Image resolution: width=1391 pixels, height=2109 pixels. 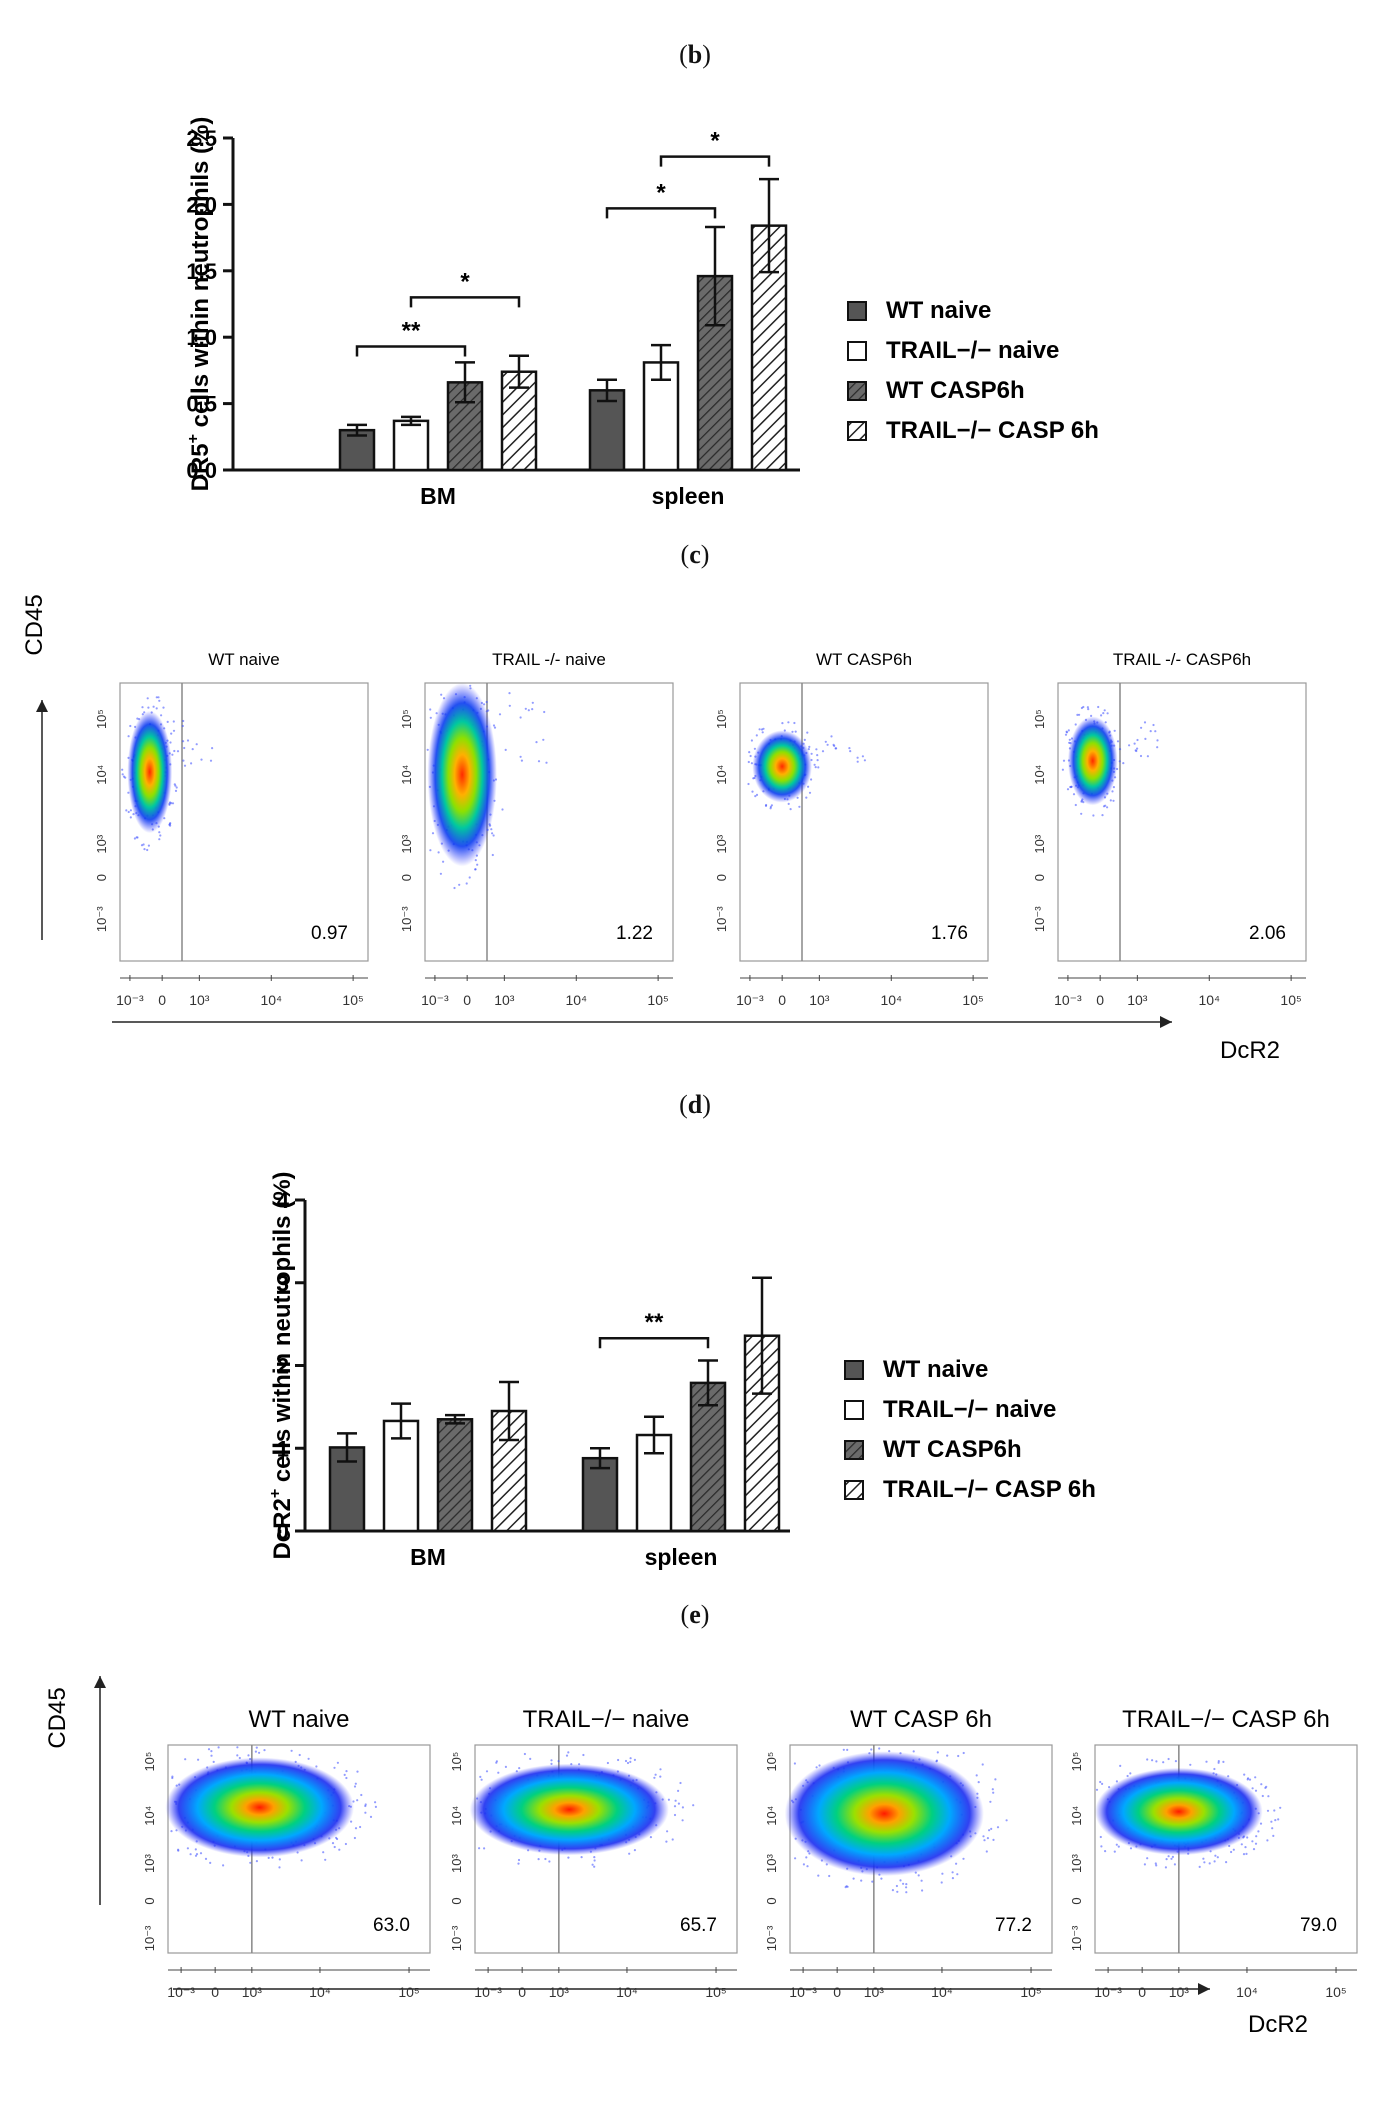 I want to click on flow-y-tick-label: 10⁻³, so click(x=149, y=1938).